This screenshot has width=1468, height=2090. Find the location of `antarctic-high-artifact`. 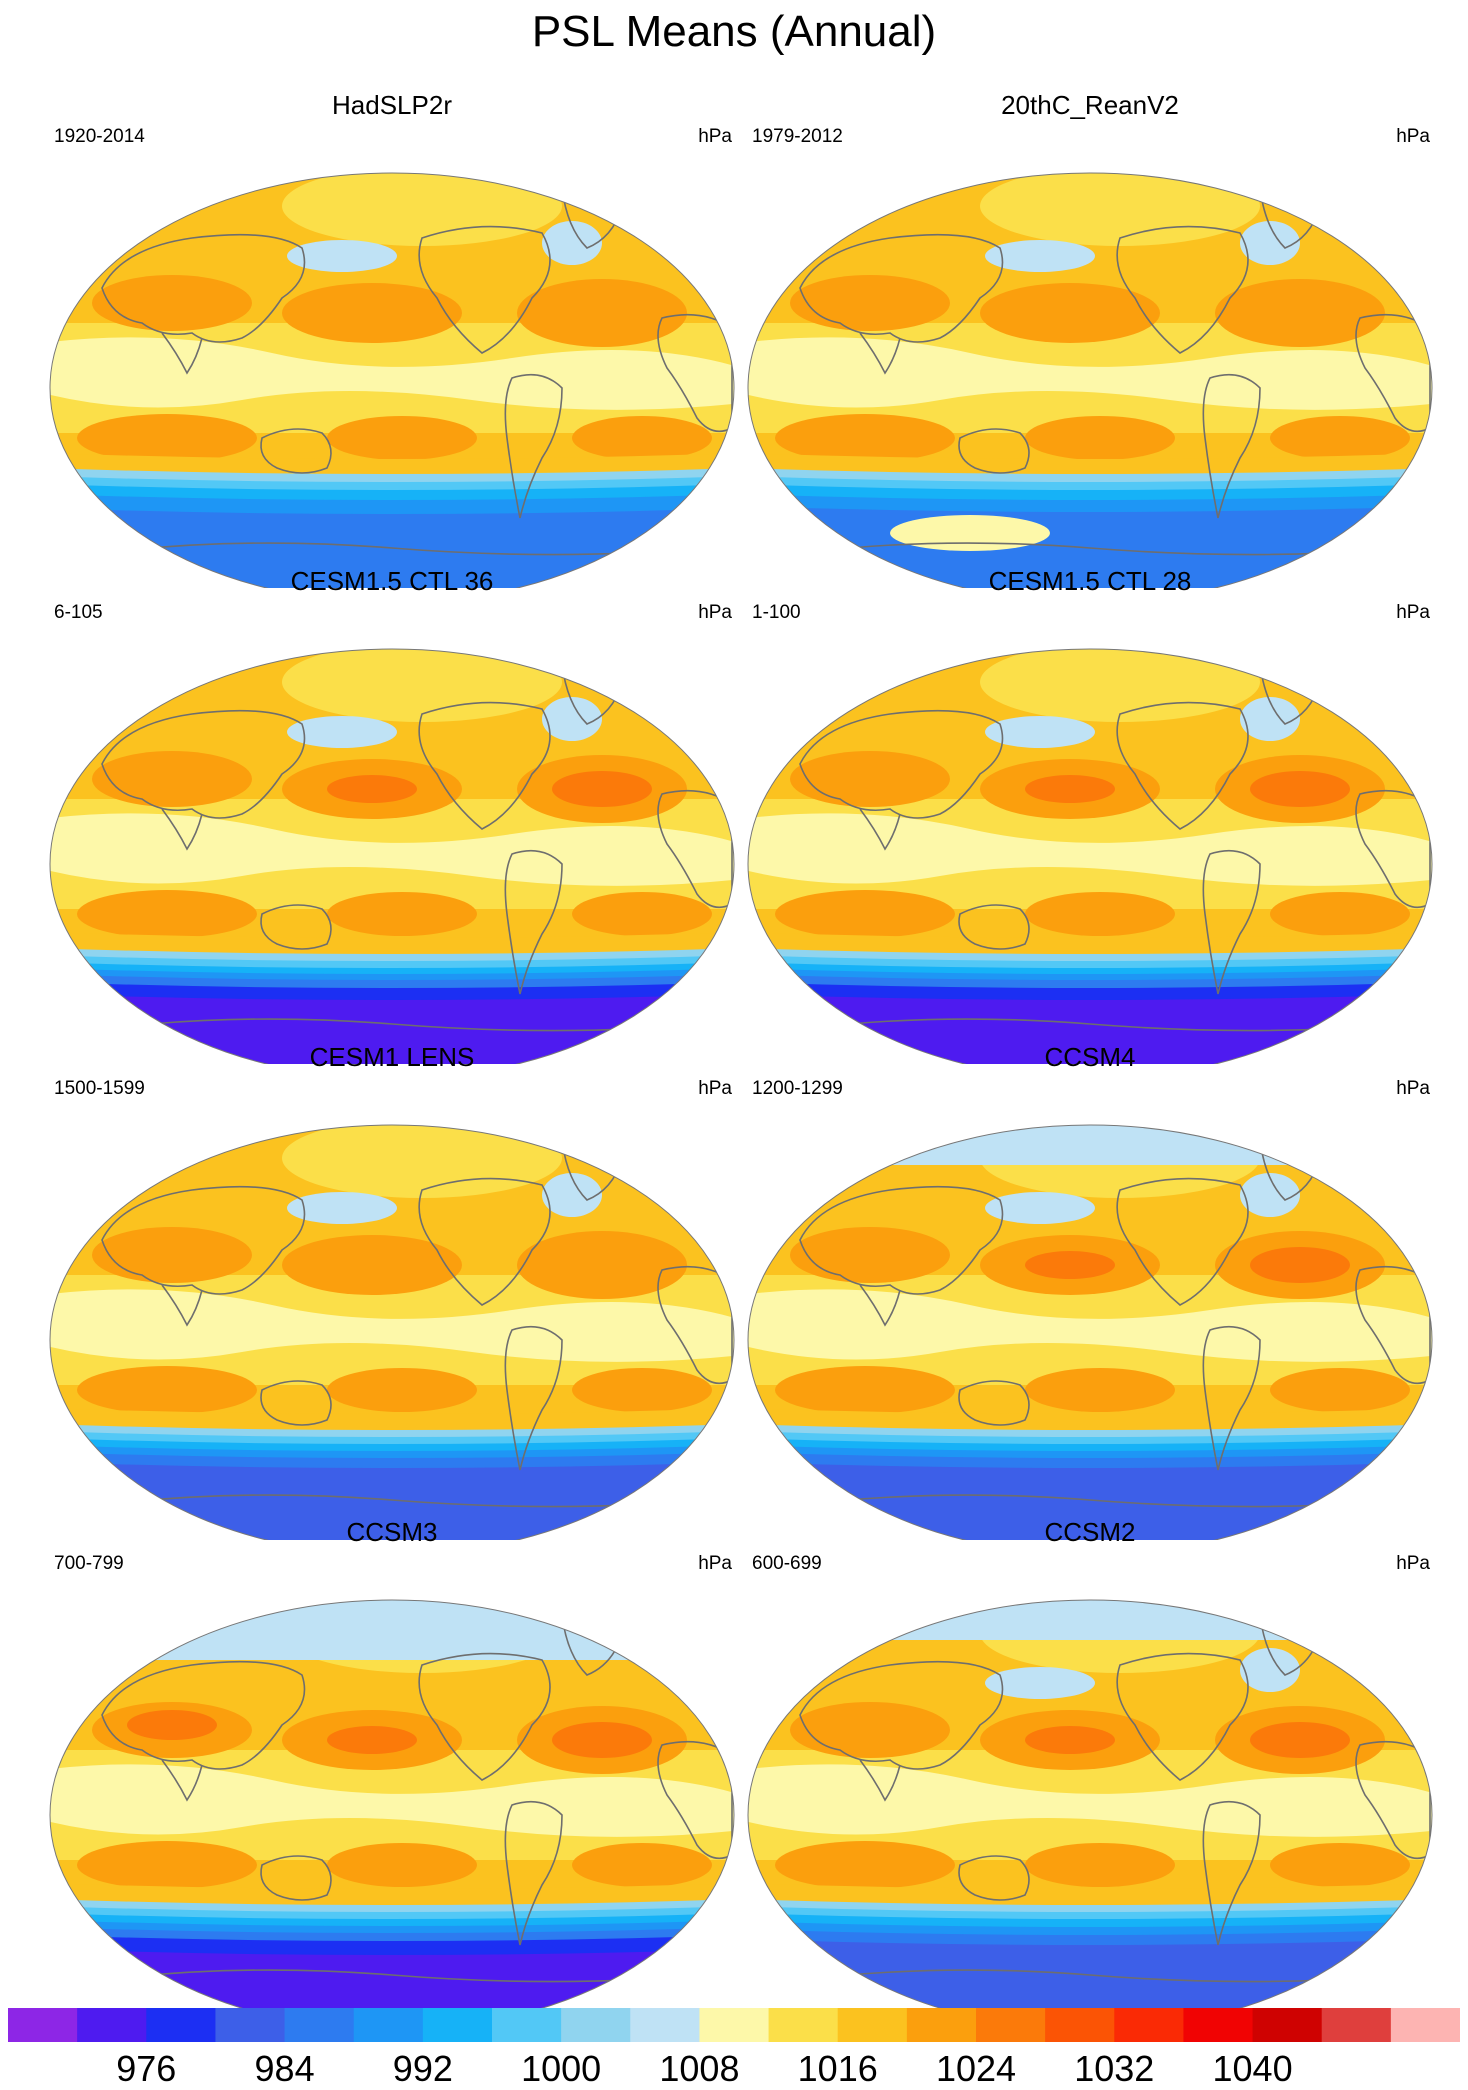

antarctic-high-artifact is located at coordinates (970, 533).